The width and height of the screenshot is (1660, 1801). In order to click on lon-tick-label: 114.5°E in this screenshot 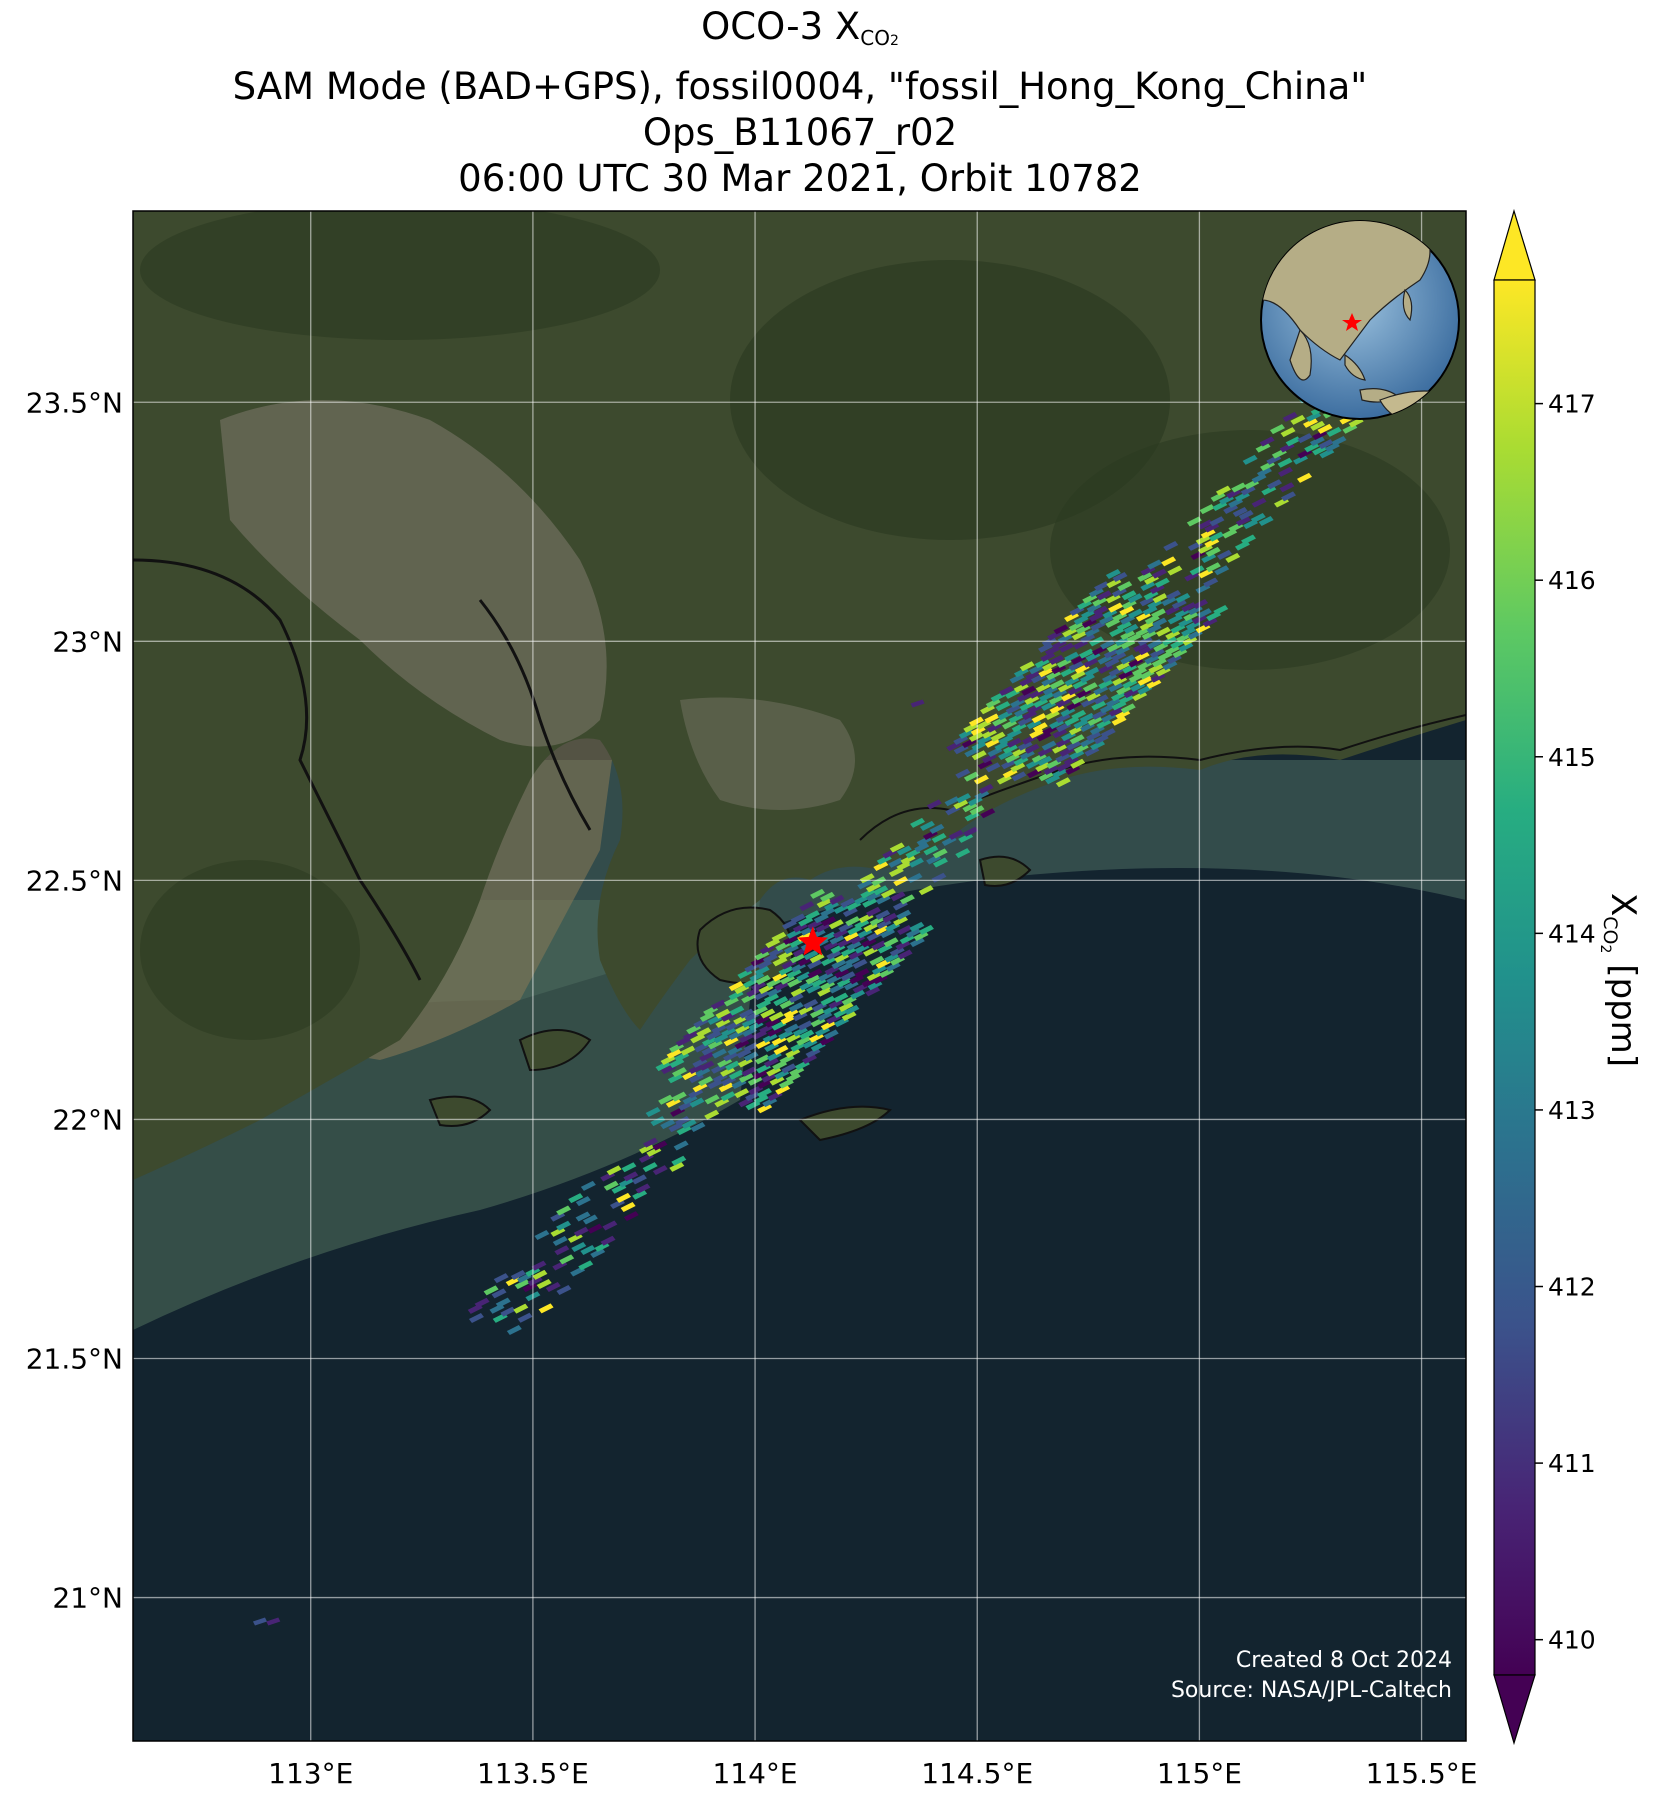, I will do `click(977, 1773)`.